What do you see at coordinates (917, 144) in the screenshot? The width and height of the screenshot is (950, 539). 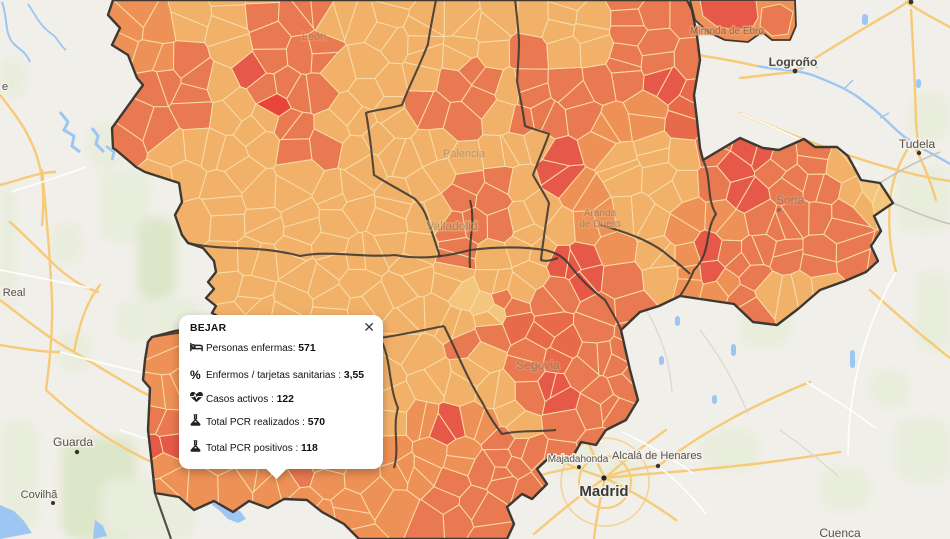 I see `svg-text: Tudela` at bounding box center [917, 144].